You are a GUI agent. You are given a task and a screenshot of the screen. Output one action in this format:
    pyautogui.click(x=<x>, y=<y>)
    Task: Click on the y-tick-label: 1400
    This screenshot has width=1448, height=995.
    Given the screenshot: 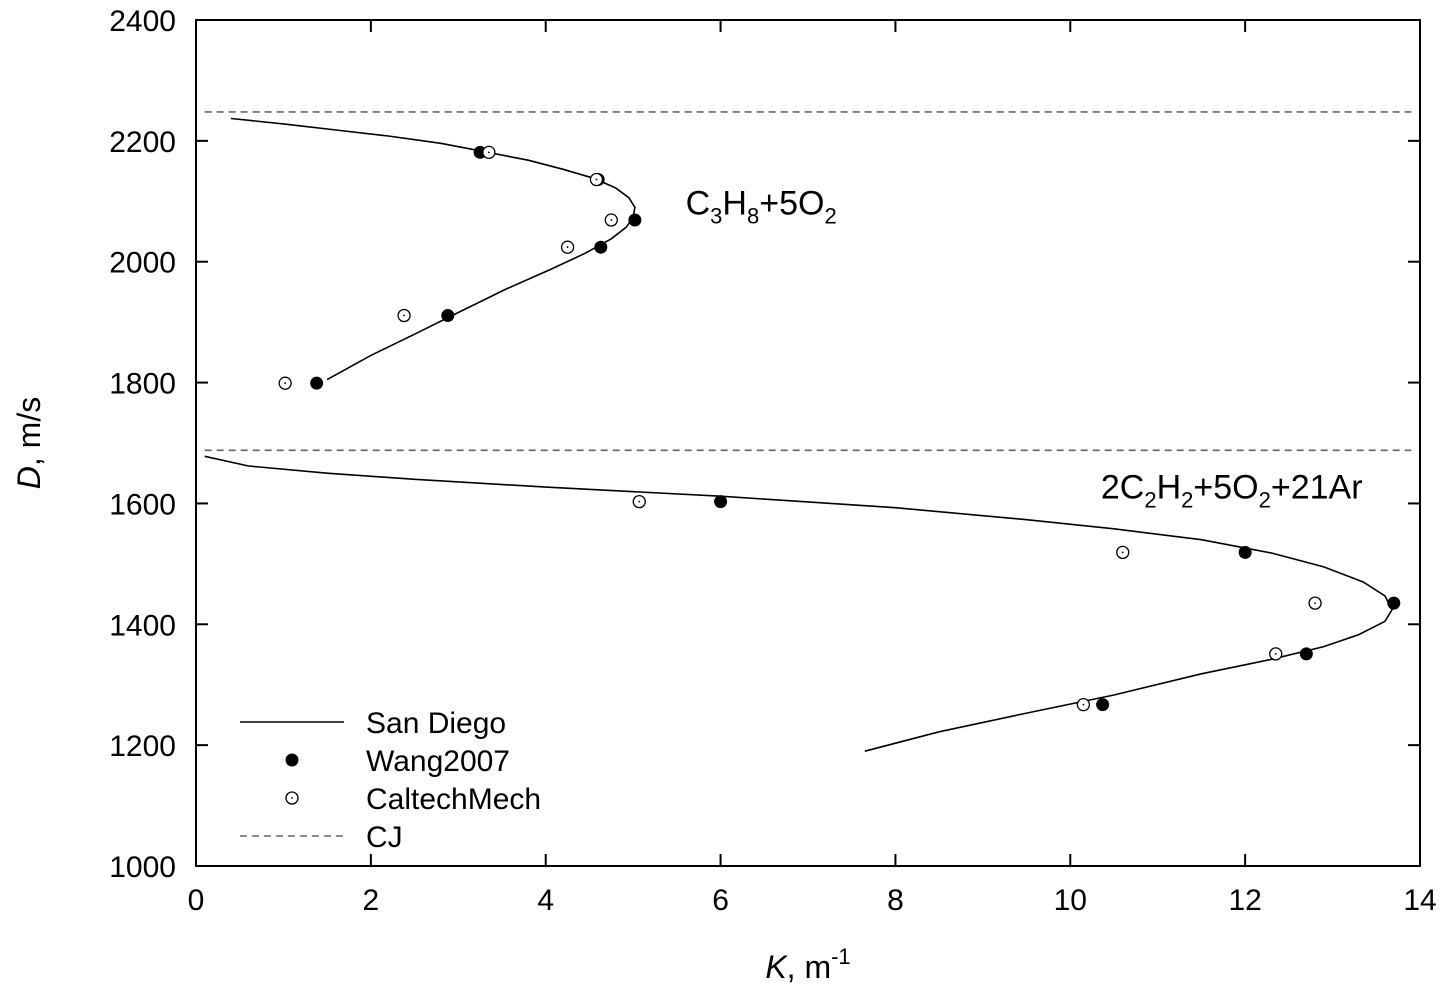 What is the action you would take?
    pyautogui.click(x=142, y=625)
    